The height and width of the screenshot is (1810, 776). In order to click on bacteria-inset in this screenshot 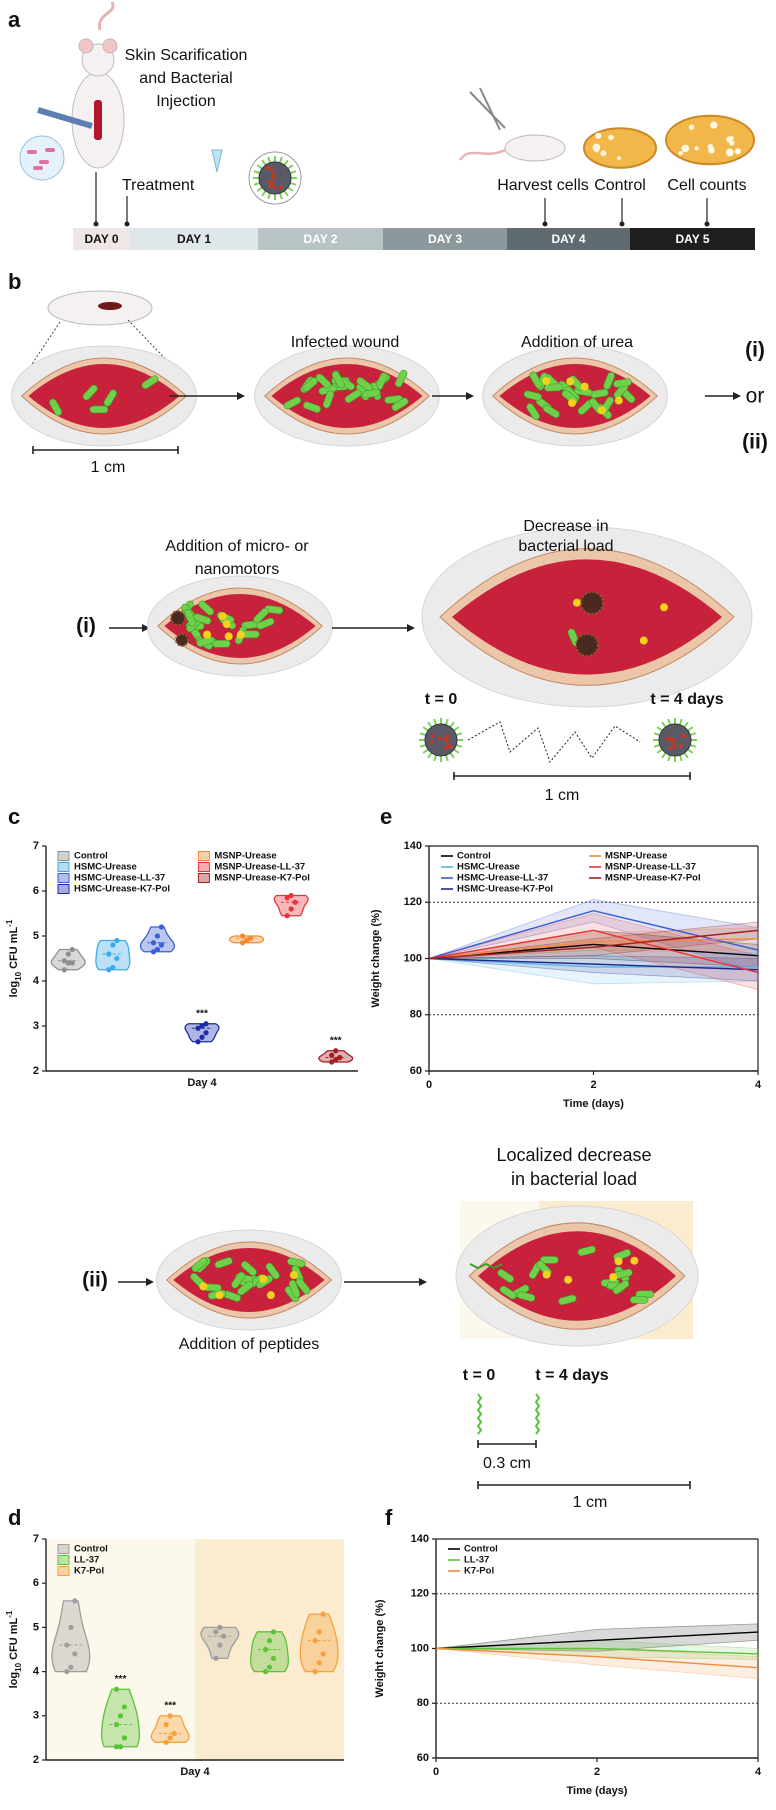, I will do `click(42, 158)`.